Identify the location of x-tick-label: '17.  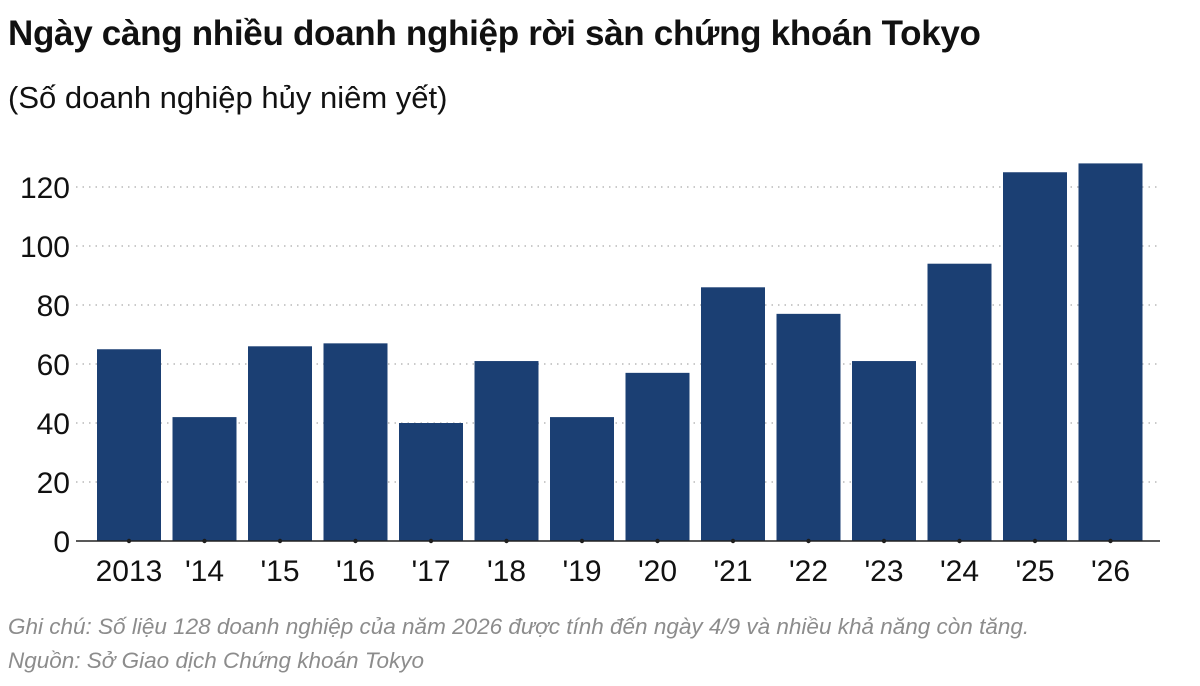
(430, 571).